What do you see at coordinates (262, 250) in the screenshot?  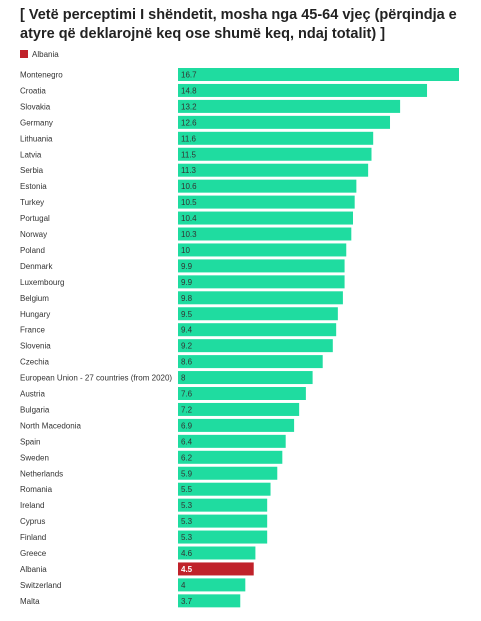 I see `bar-poland` at bounding box center [262, 250].